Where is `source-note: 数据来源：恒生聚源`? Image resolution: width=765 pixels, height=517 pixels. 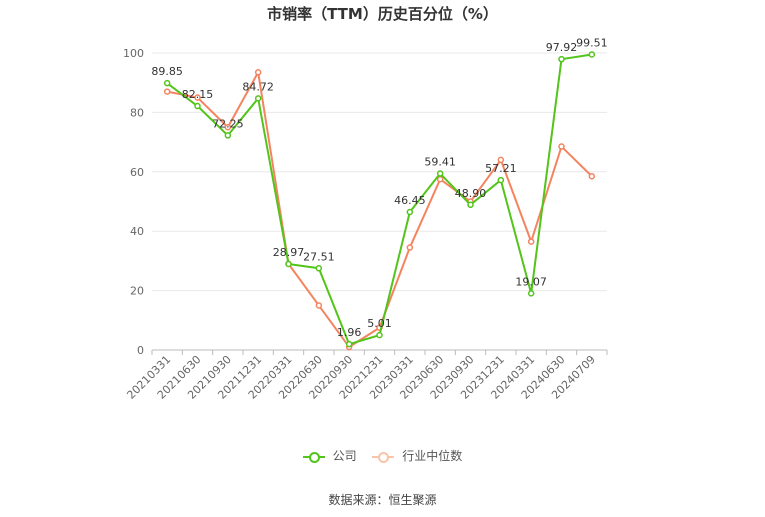
source-note: 数据来源：恒生聚源 is located at coordinates (382, 500).